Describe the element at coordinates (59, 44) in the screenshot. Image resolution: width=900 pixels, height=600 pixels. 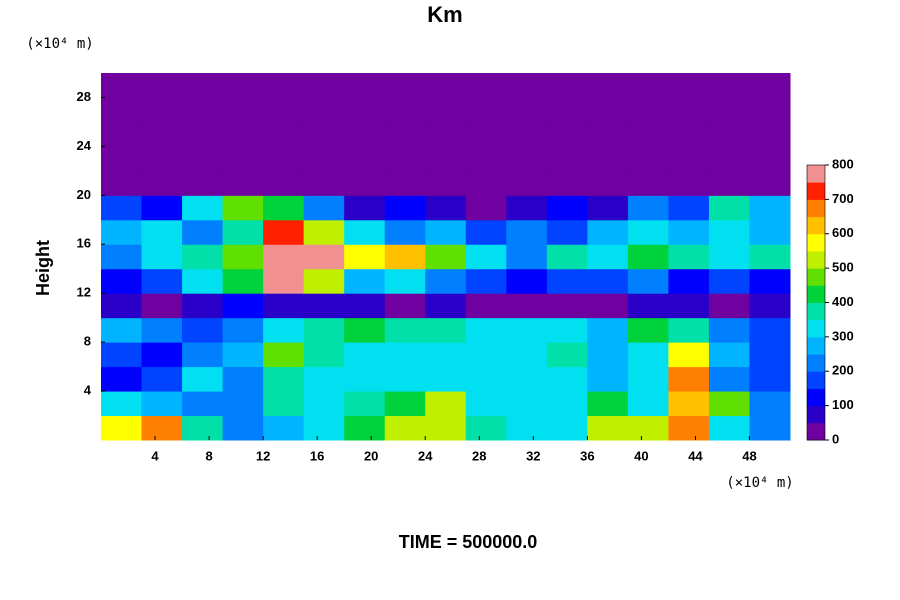
I see `y-unit: (×10⁴ m)` at that location.